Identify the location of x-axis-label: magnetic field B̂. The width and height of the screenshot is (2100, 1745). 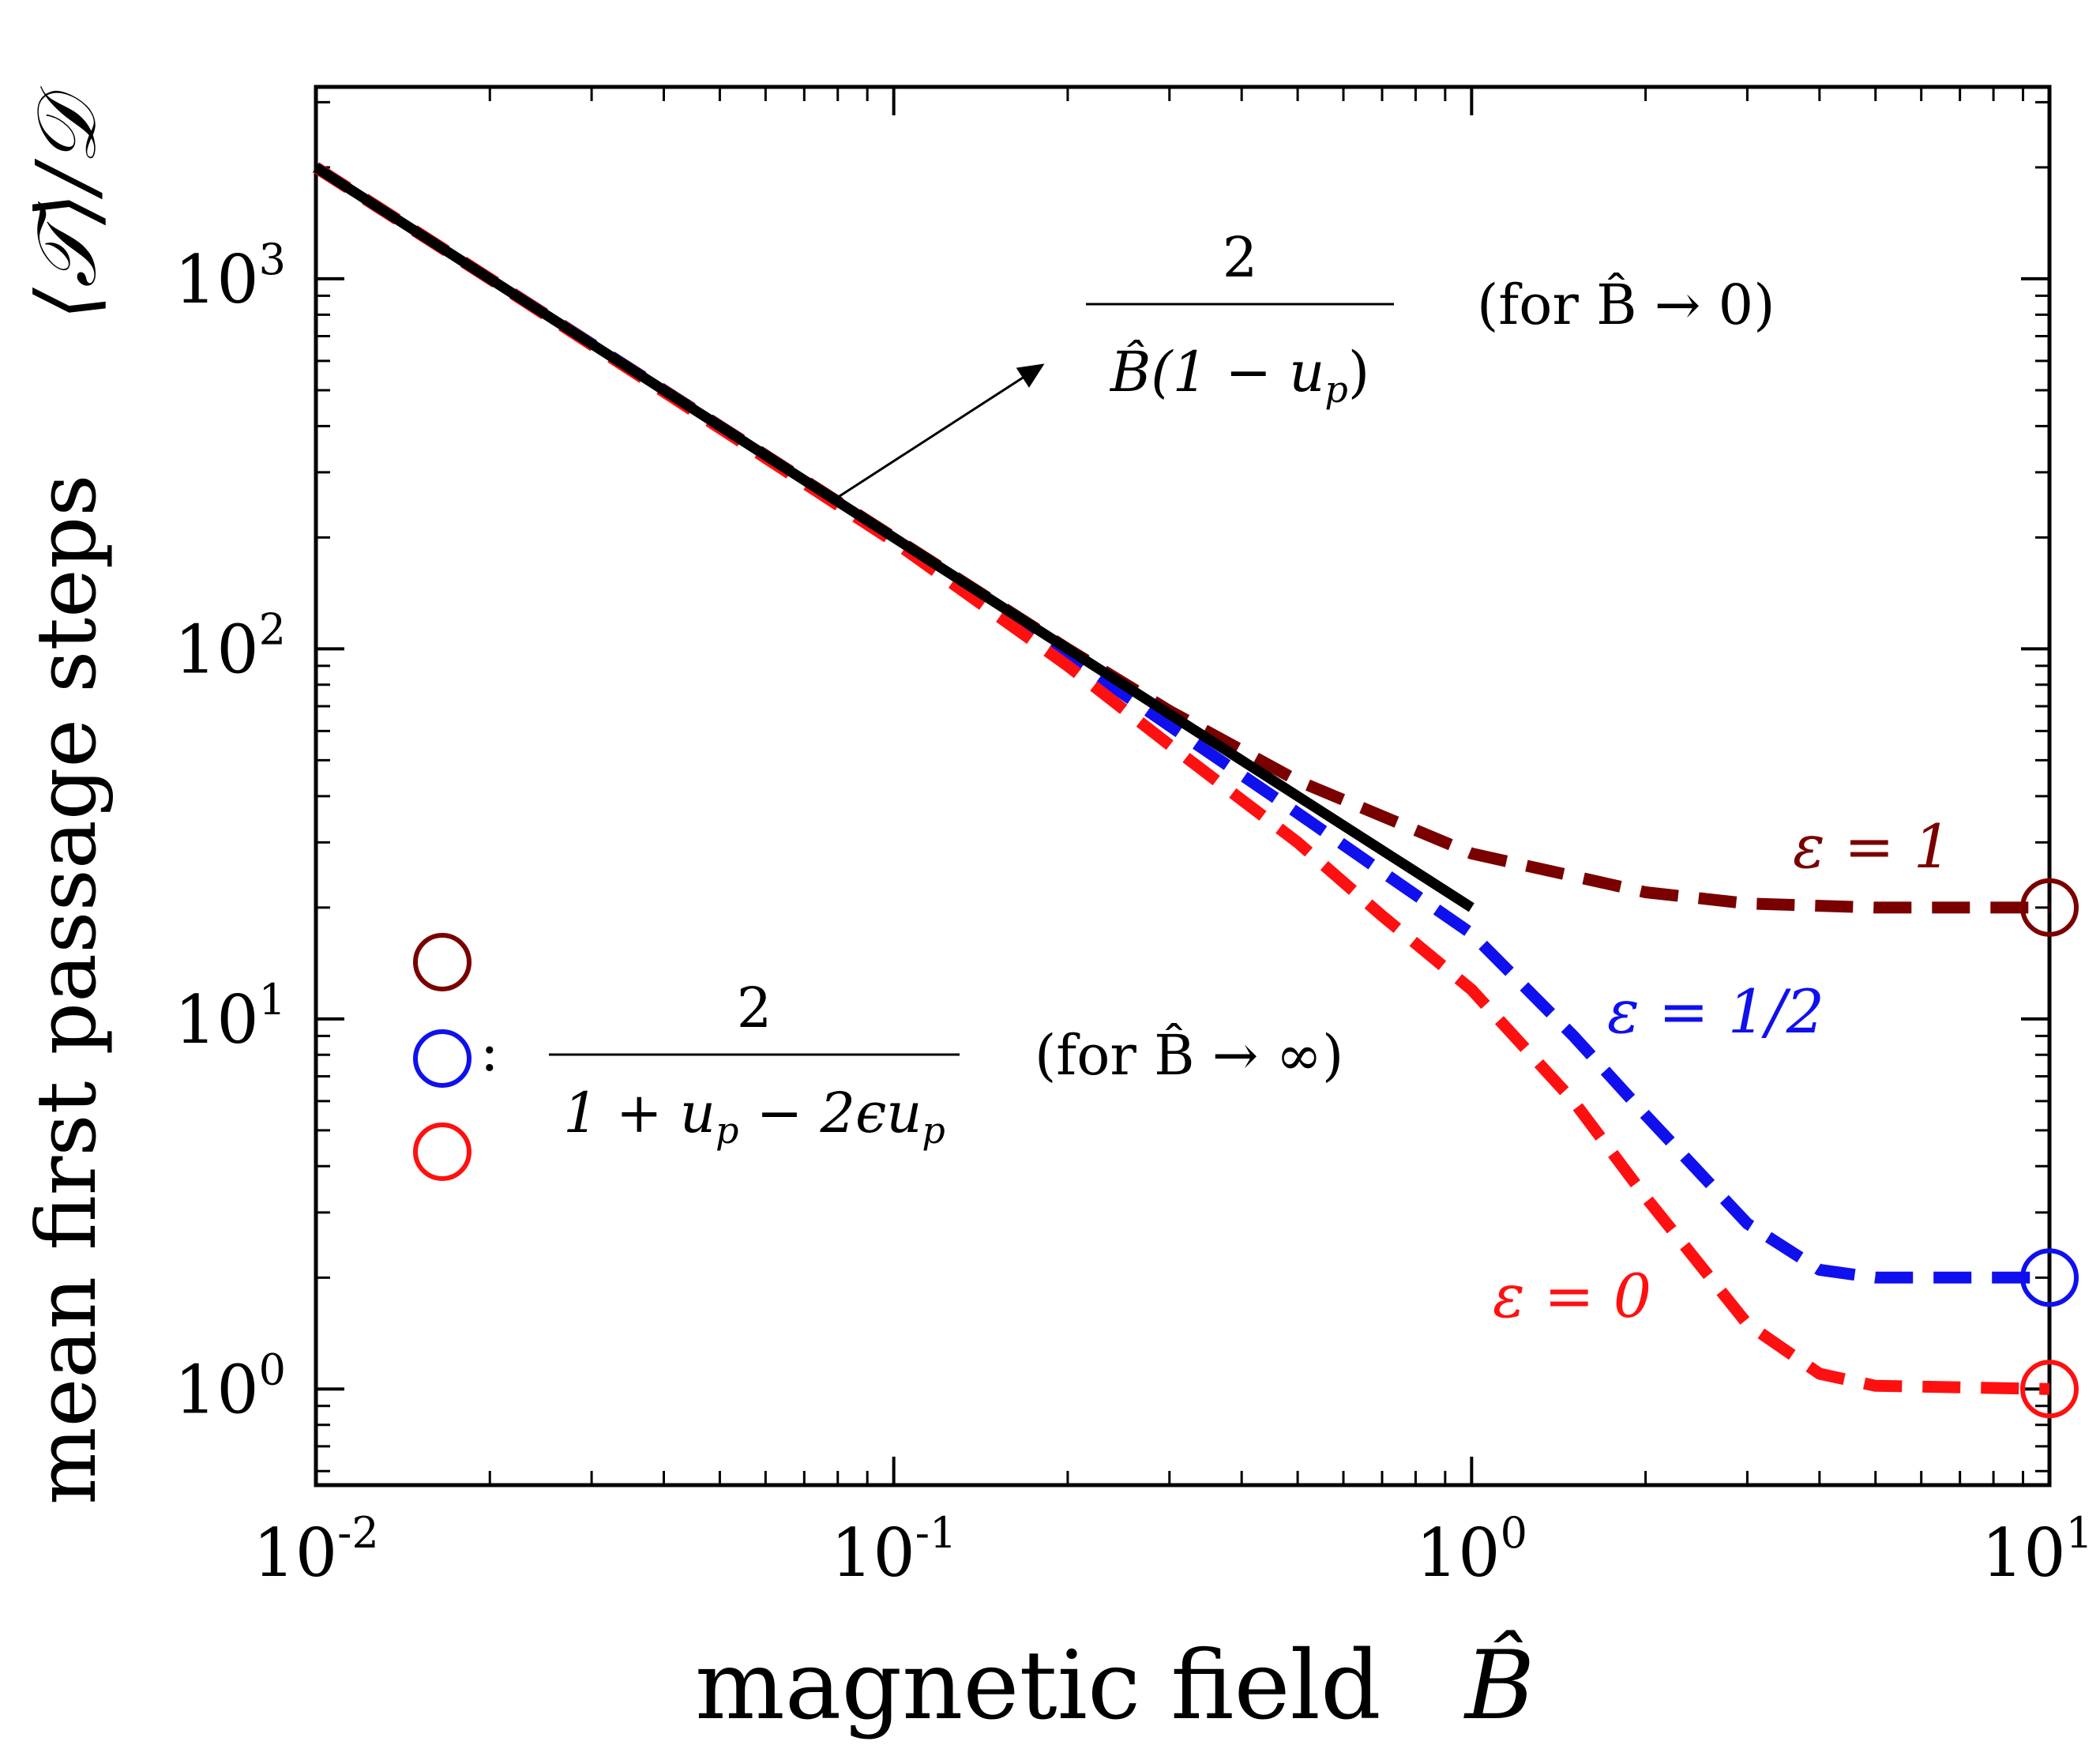
(1115, 1685).